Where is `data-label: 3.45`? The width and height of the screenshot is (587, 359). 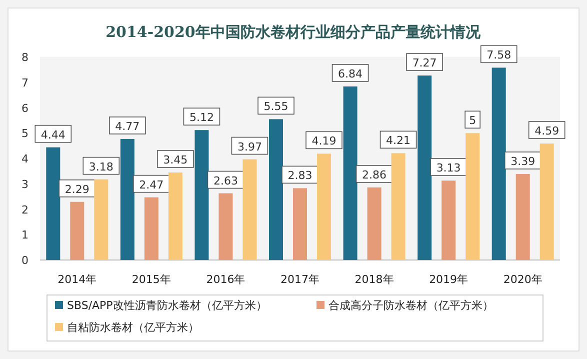
data-label: 3.45 is located at coordinates (175, 159).